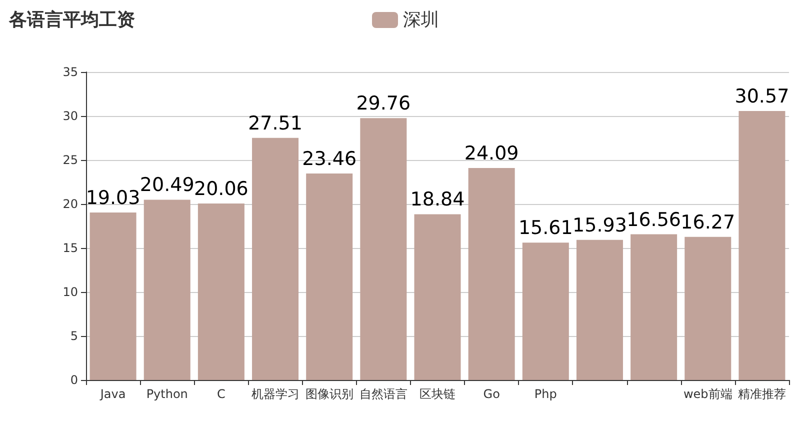  What do you see at coordinates (383, 103) in the screenshot?
I see `data-label: 29.76` at bounding box center [383, 103].